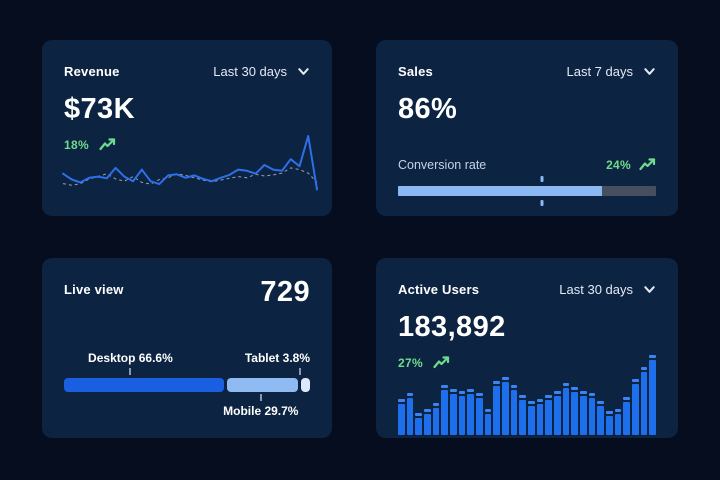 The width and height of the screenshot is (720, 480). I want to click on tablet-tick, so click(300, 371).